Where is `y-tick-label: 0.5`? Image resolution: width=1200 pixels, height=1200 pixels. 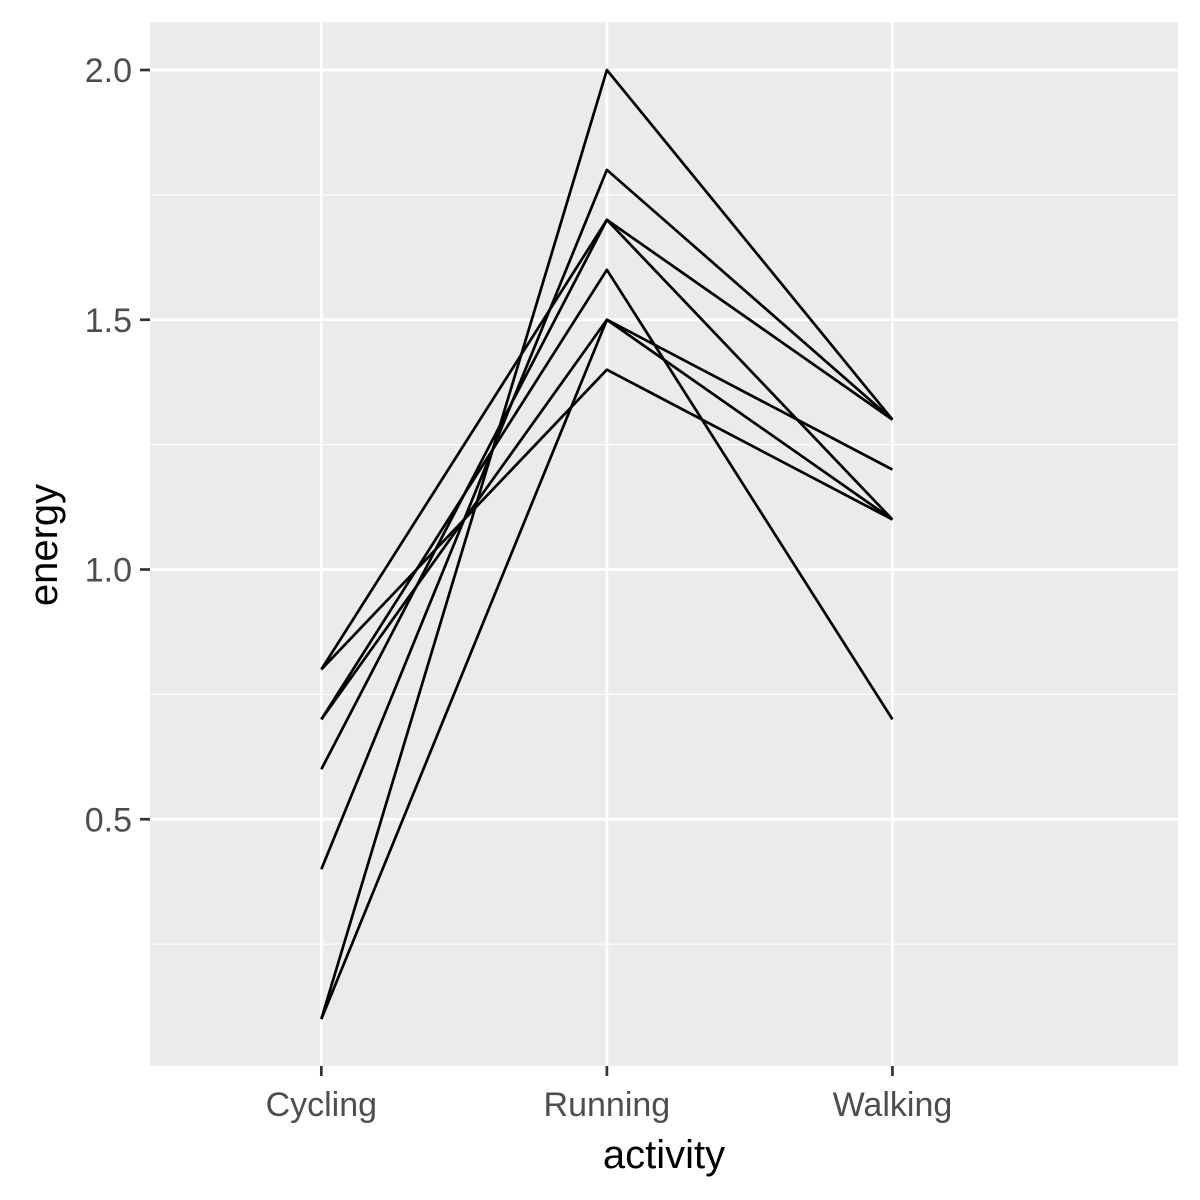
y-tick-label: 0.5 is located at coordinates (108, 820).